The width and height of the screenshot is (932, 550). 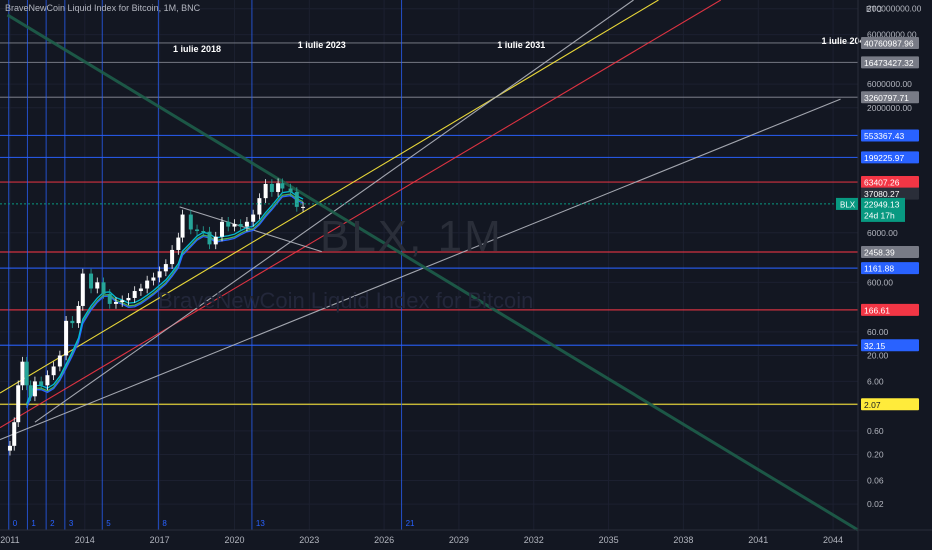 What do you see at coordinates (880, 282) in the screenshot?
I see `y-tick-label: 600.00` at bounding box center [880, 282].